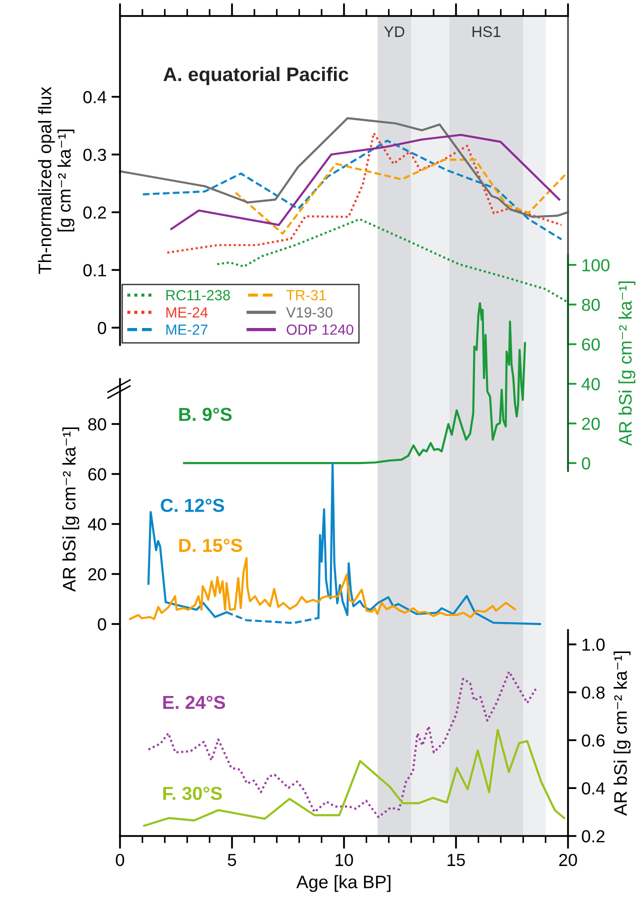  Describe the element at coordinates (192, 793) in the screenshot. I see `series-label: F. 30°S` at that location.